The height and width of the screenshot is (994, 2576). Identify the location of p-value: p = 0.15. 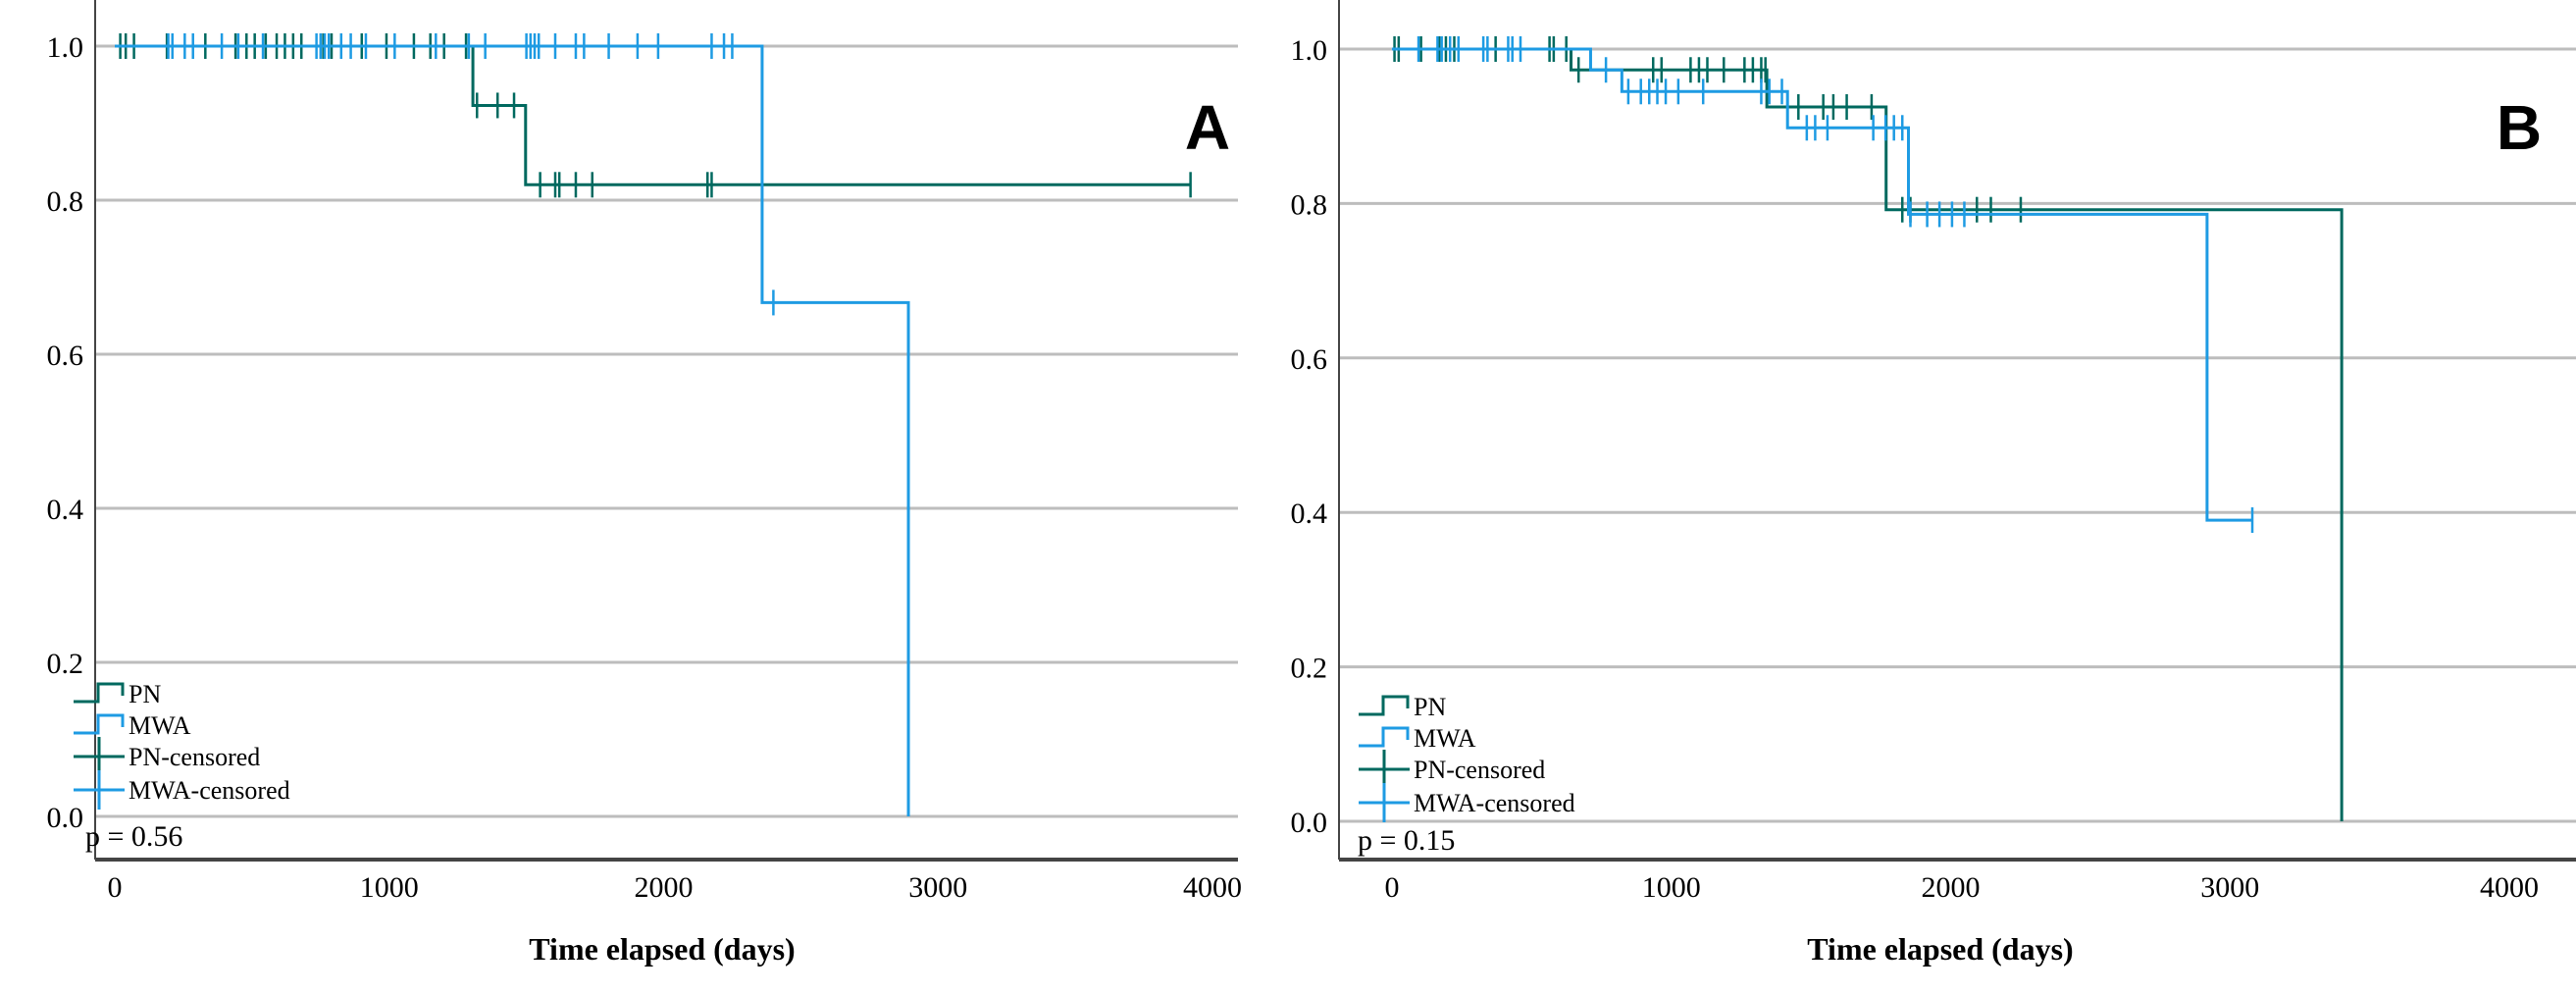
(1406, 841).